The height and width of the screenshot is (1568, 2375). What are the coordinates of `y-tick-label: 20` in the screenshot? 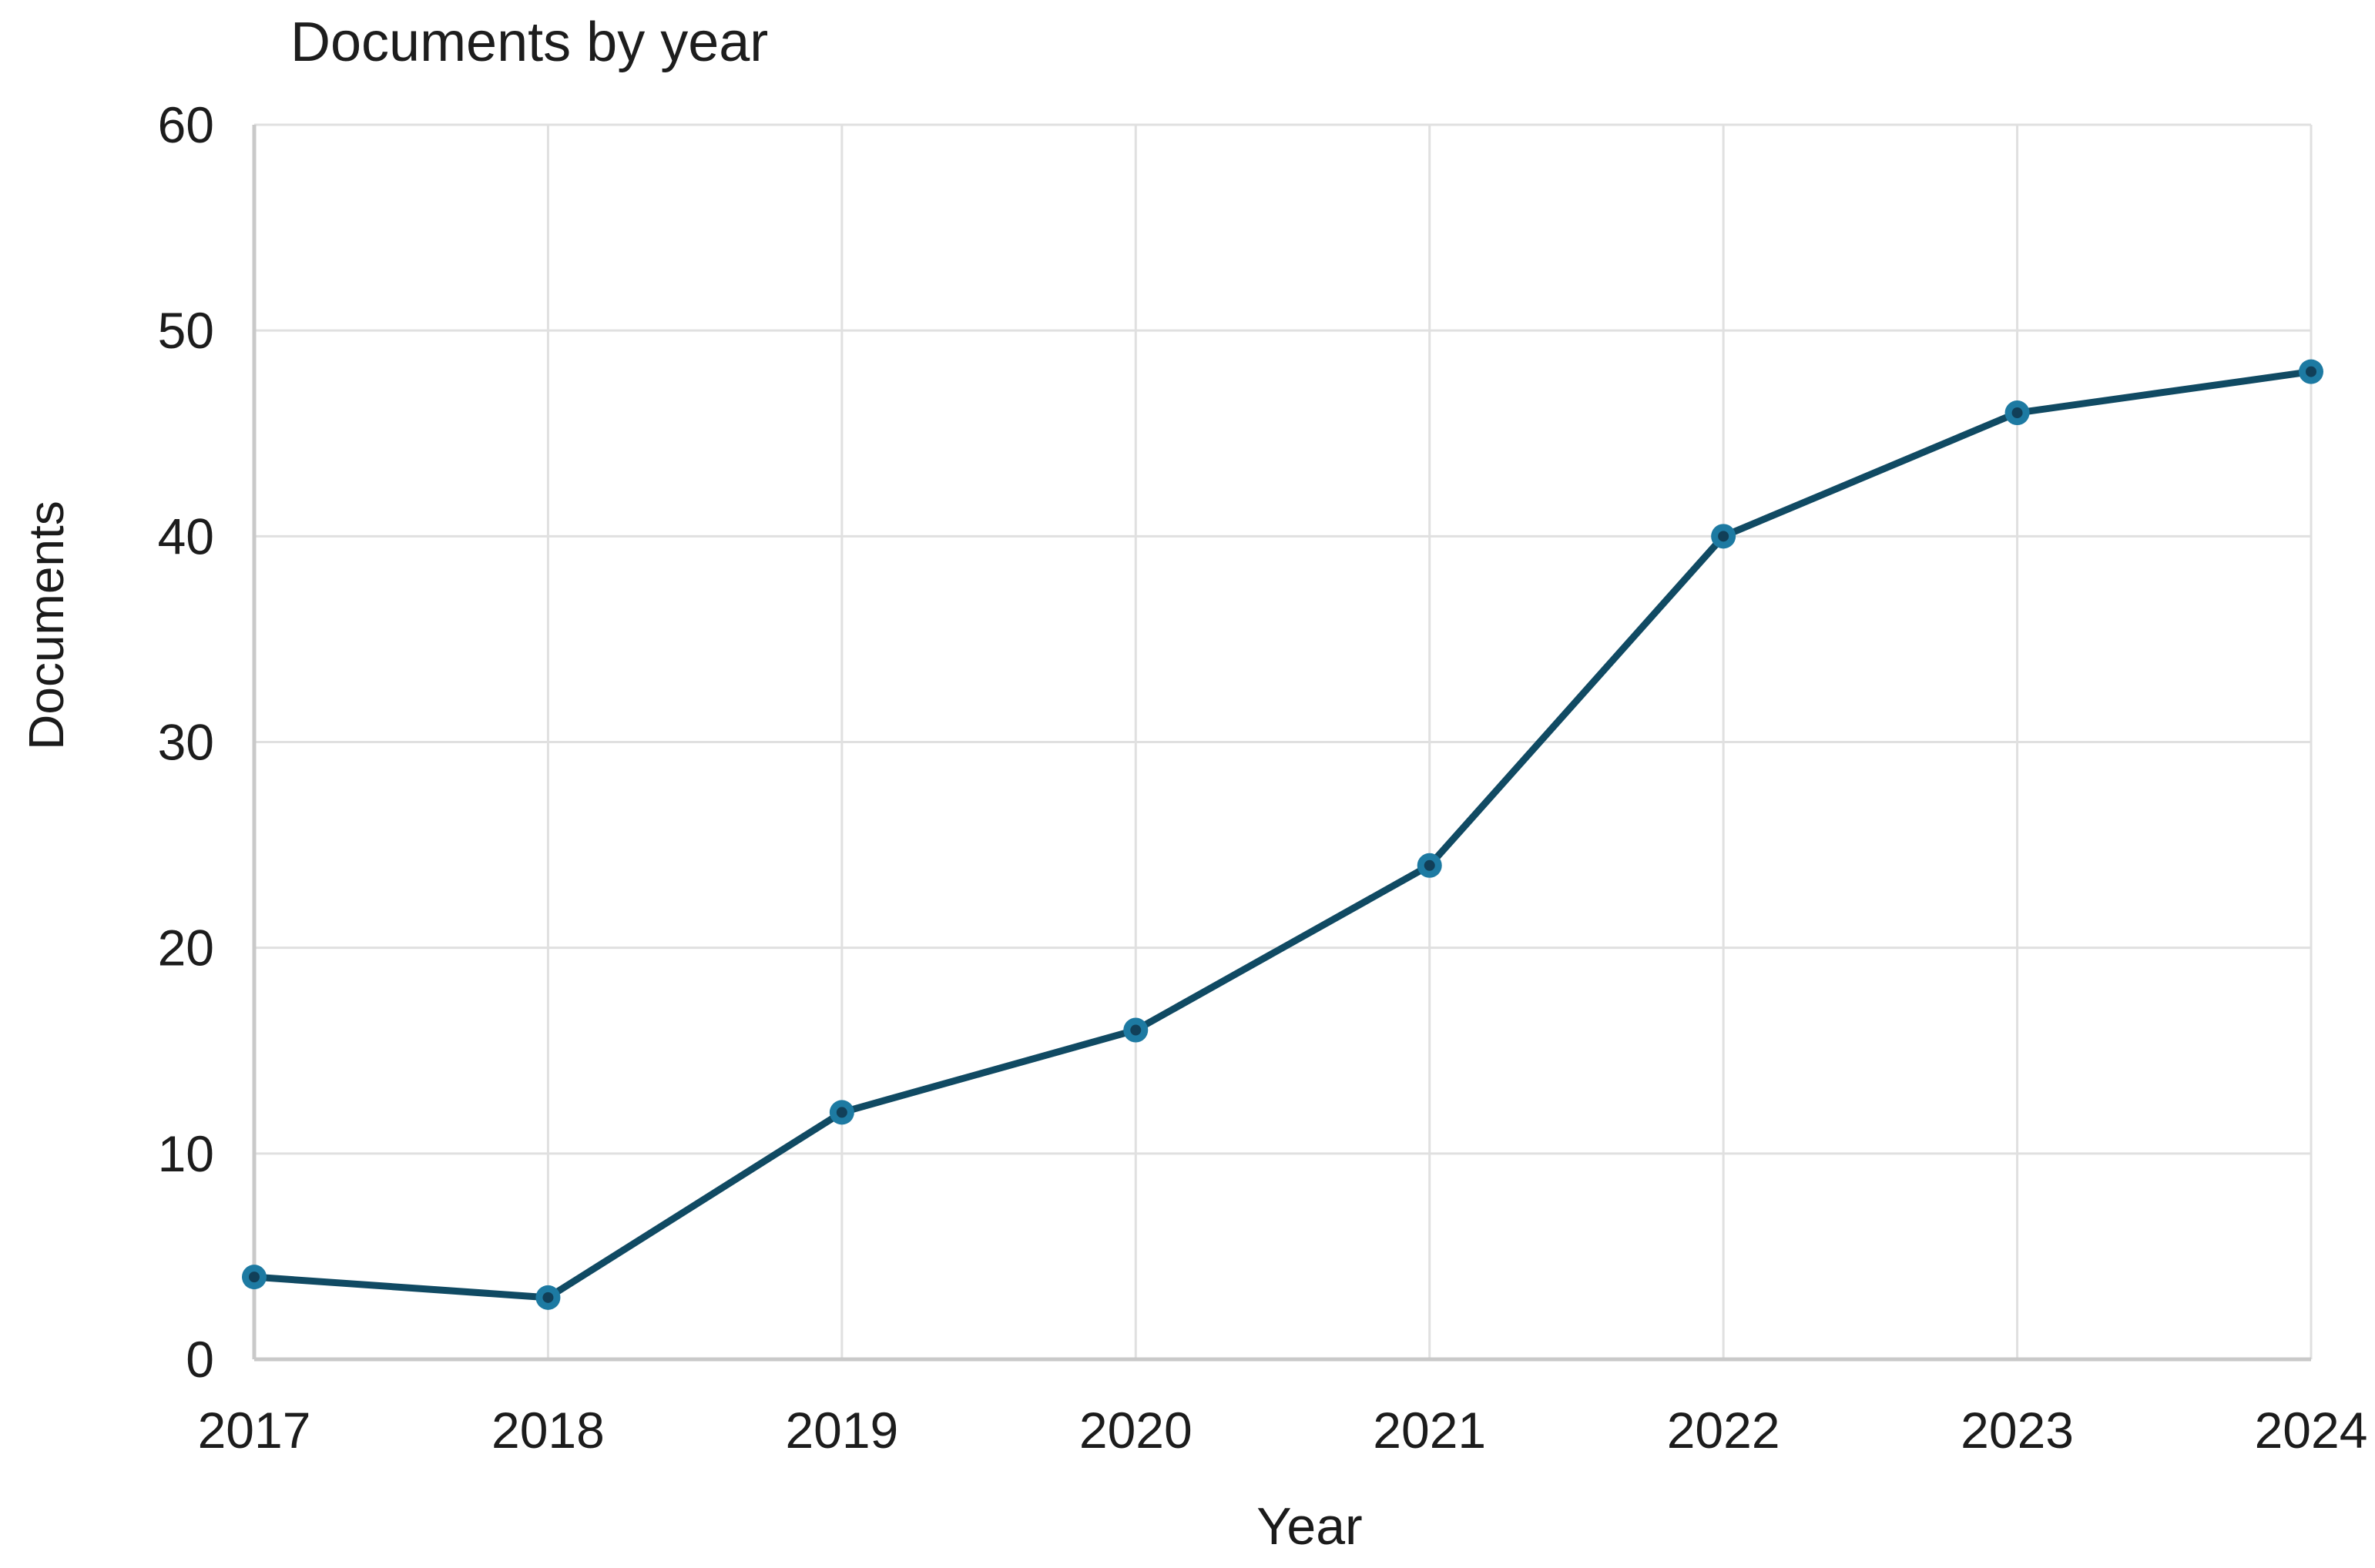 It's located at (186, 949).